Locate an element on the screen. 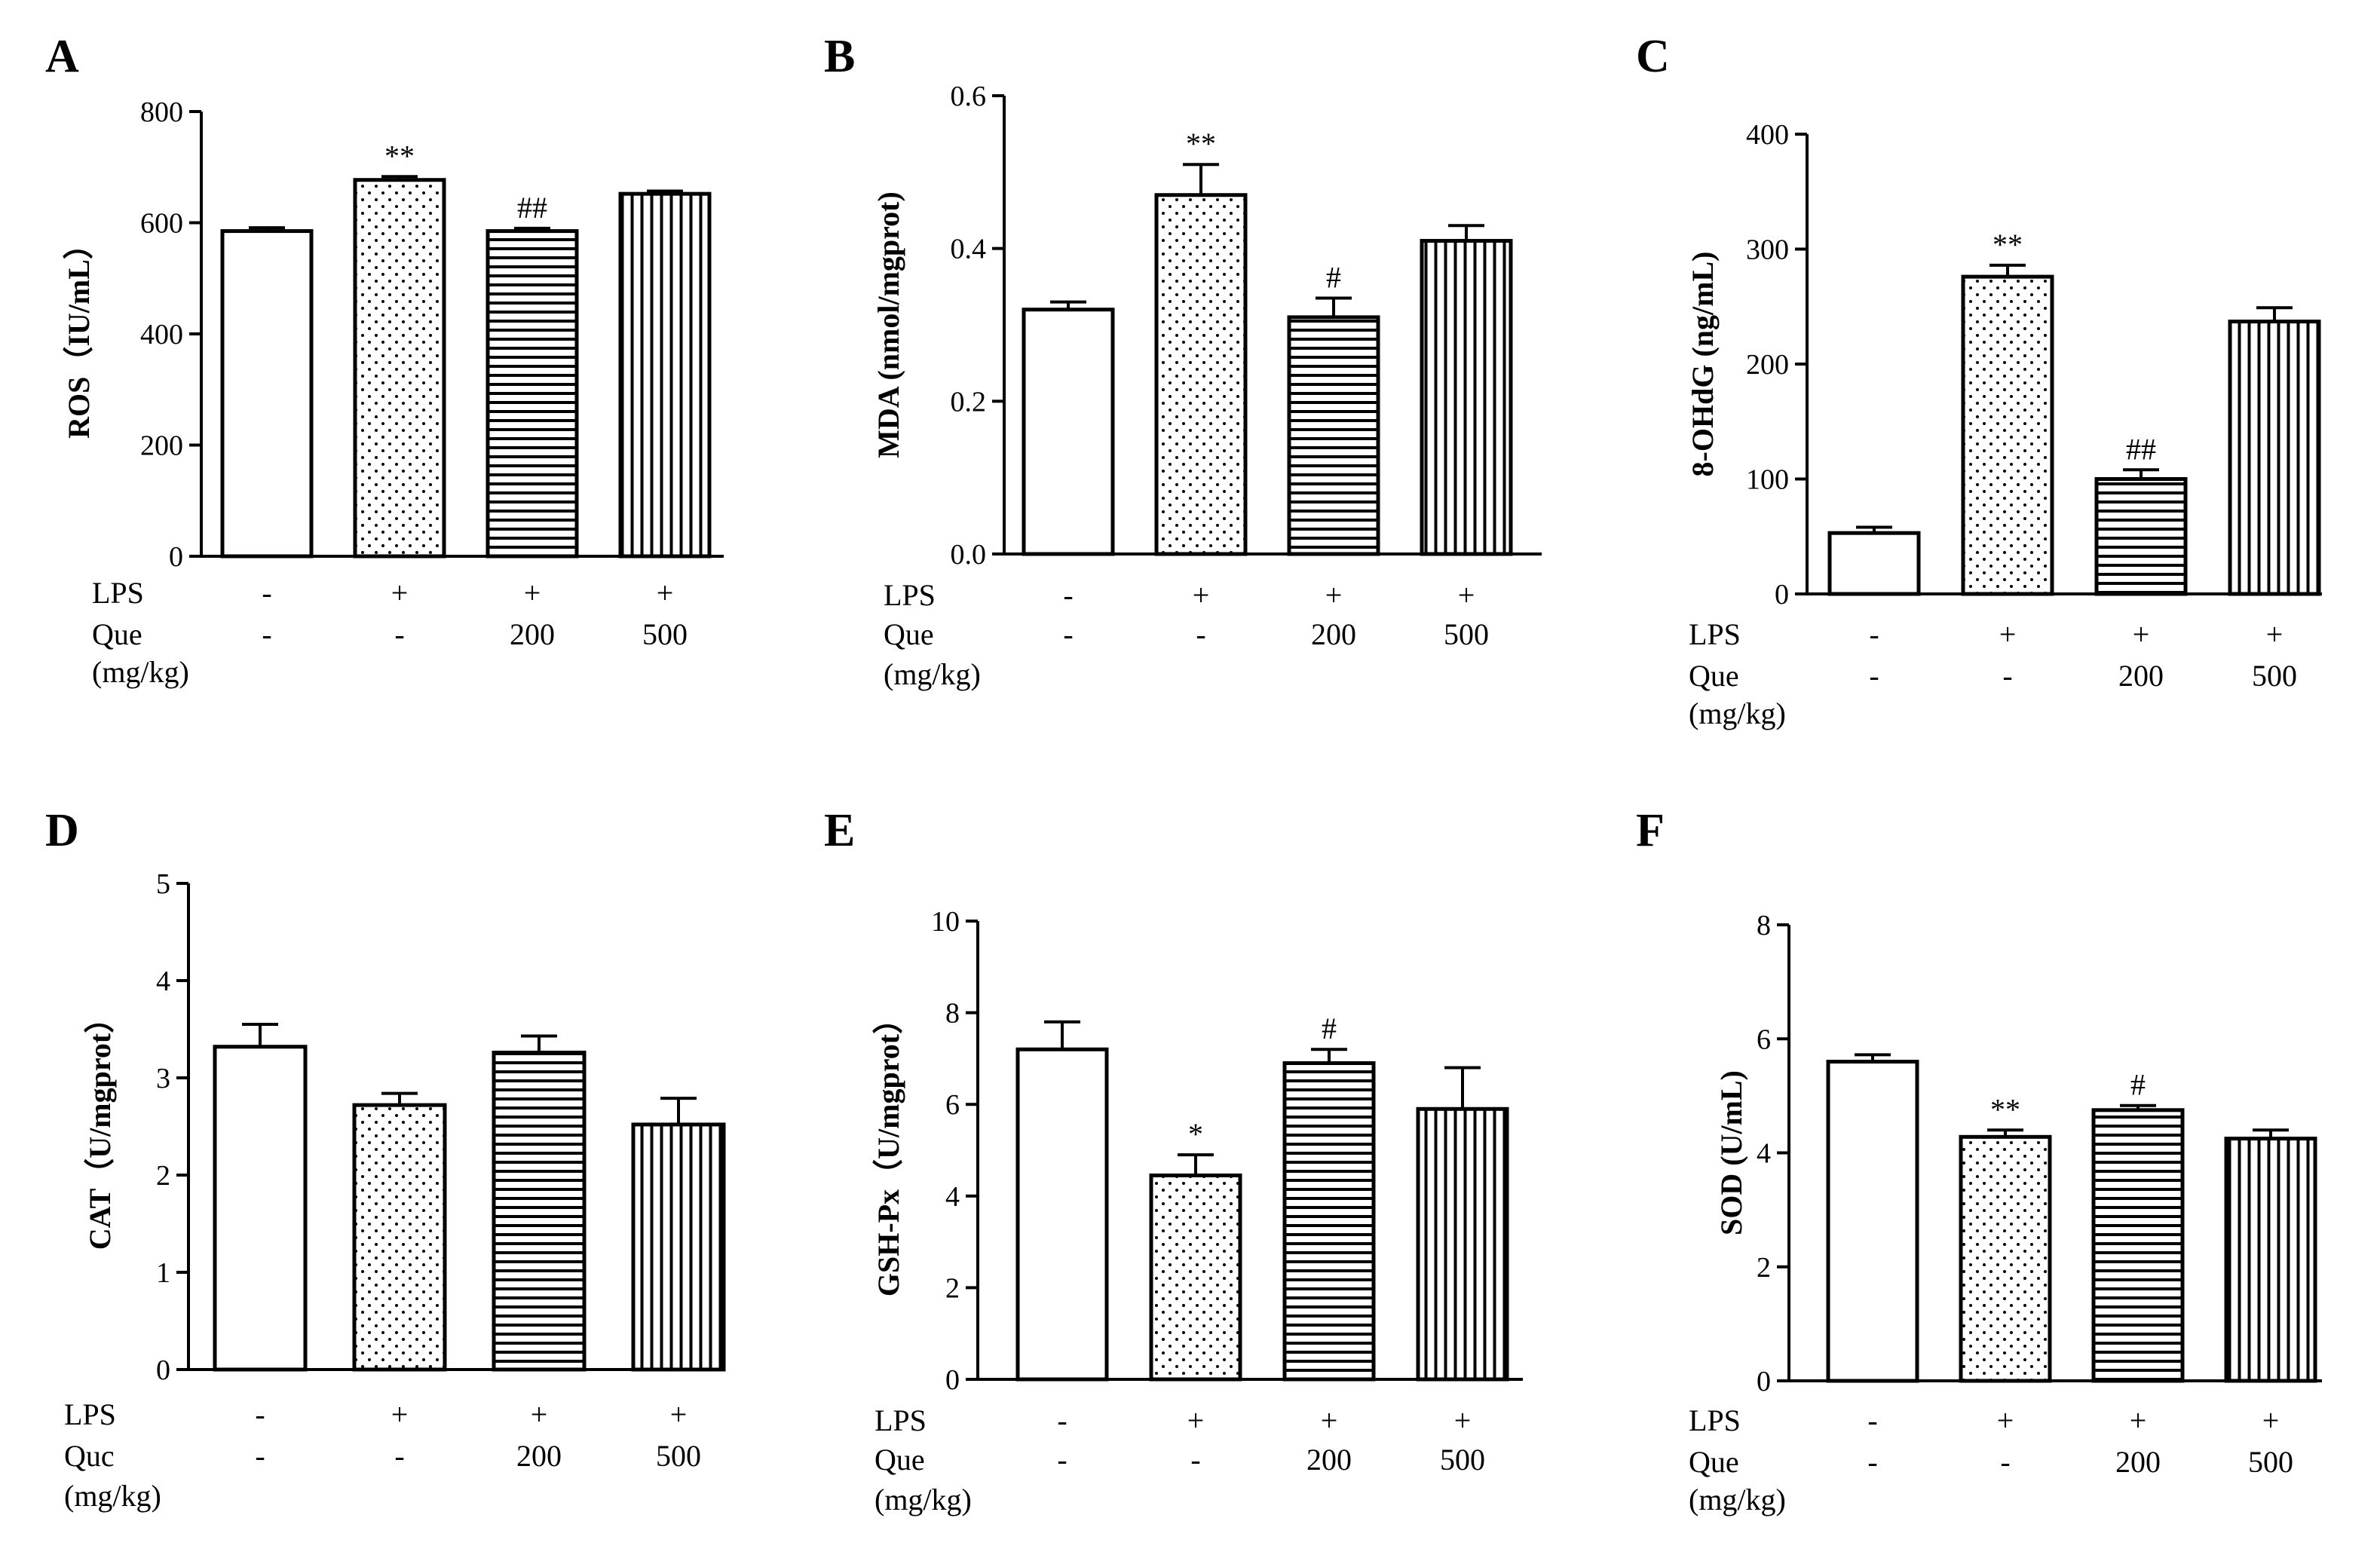 This screenshot has width=2380, height=1564. y-tick-label: 800 is located at coordinates (161, 112).